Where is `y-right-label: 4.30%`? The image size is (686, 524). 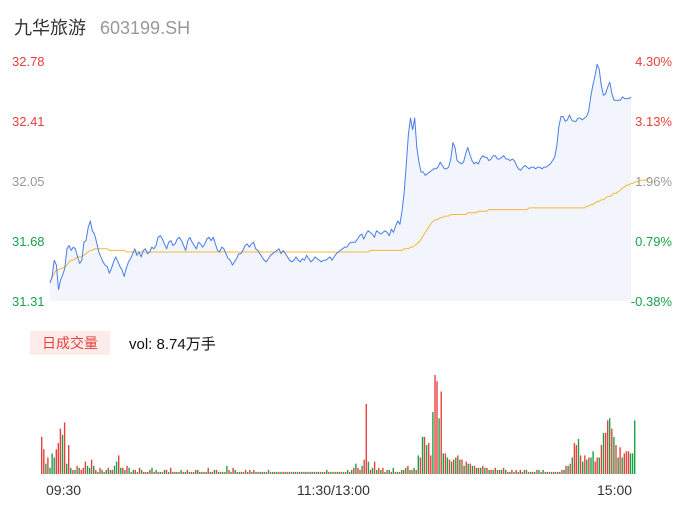 y-right-label: 4.30% is located at coordinates (653, 61).